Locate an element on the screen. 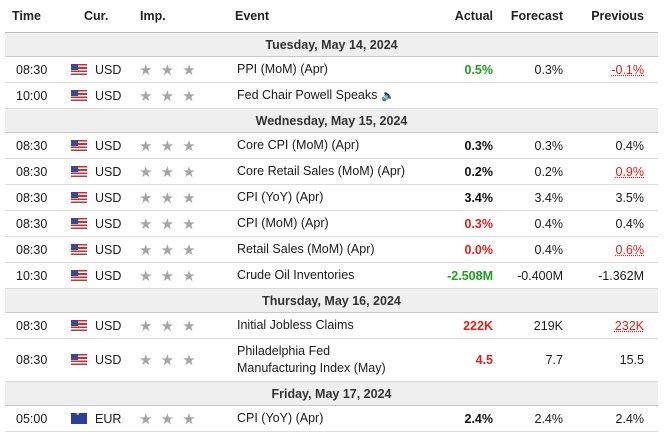 This screenshot has width=670, height=432. day-label: Thursday, May 16, 2024 is located at coordinates (331, 300).